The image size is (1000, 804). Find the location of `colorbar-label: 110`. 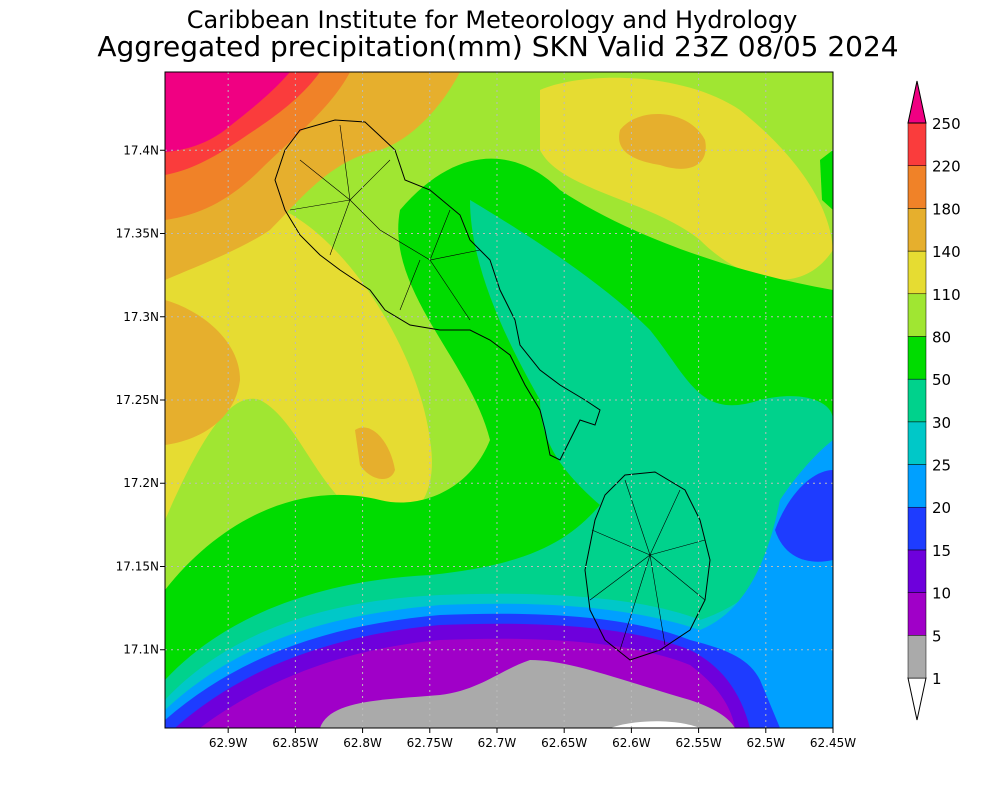

colorbar-label: 110 is located at coordinates (946, 295).